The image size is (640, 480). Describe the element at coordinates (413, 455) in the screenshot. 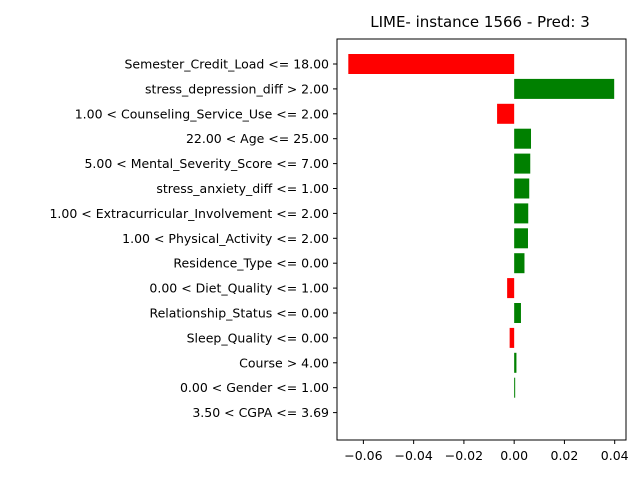

I see `x-tick-label-1: −0.04` at that location.